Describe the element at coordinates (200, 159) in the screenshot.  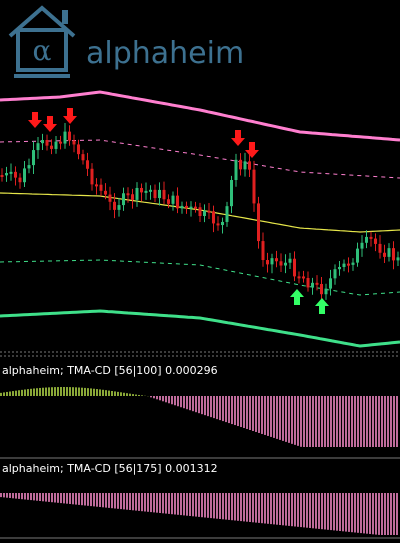
I see `upper-inner-band` at that location.